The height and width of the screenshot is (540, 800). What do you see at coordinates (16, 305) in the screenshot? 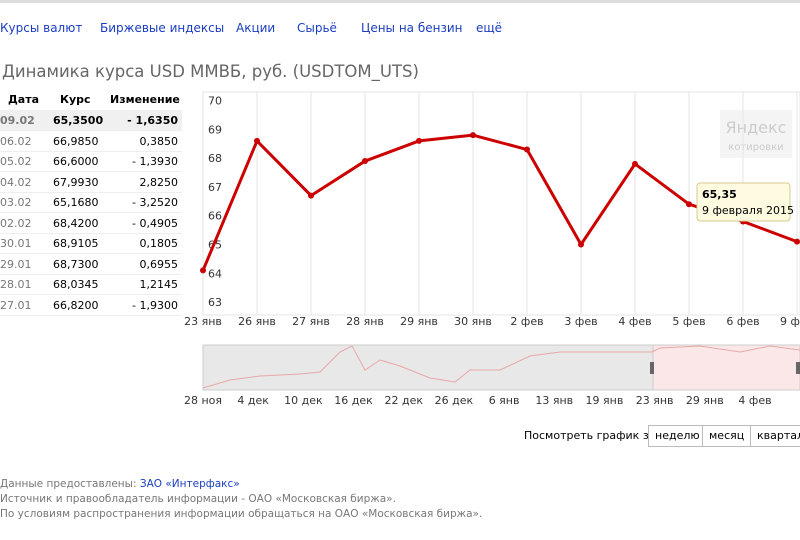
I see `date-cell: 27.01` at bounding box center [16, 305].